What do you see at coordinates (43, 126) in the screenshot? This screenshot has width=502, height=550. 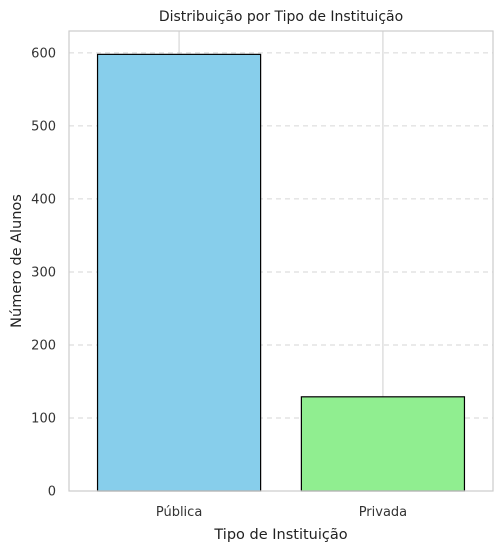 I see `y-tick-label: 500` at bounding box center [43, 126].